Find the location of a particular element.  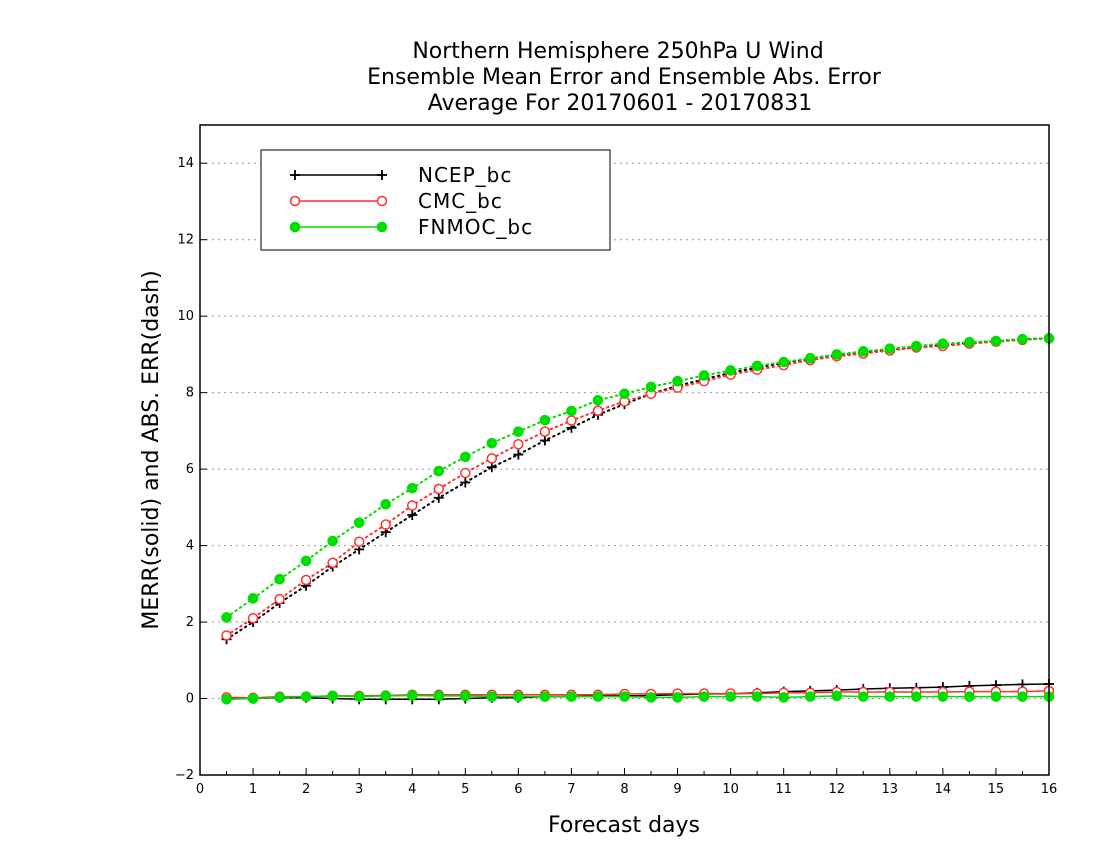

y-tick-label: 8 is located at coordinates (190, 393).